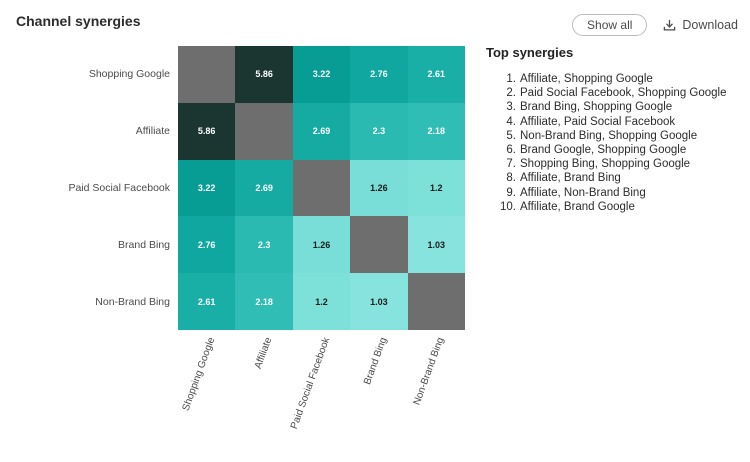 The width and height of the screenshot is (750, 462). I want to click on top-synergy-label: Affiliate, Non-Brand Bing, so click(583, 192).